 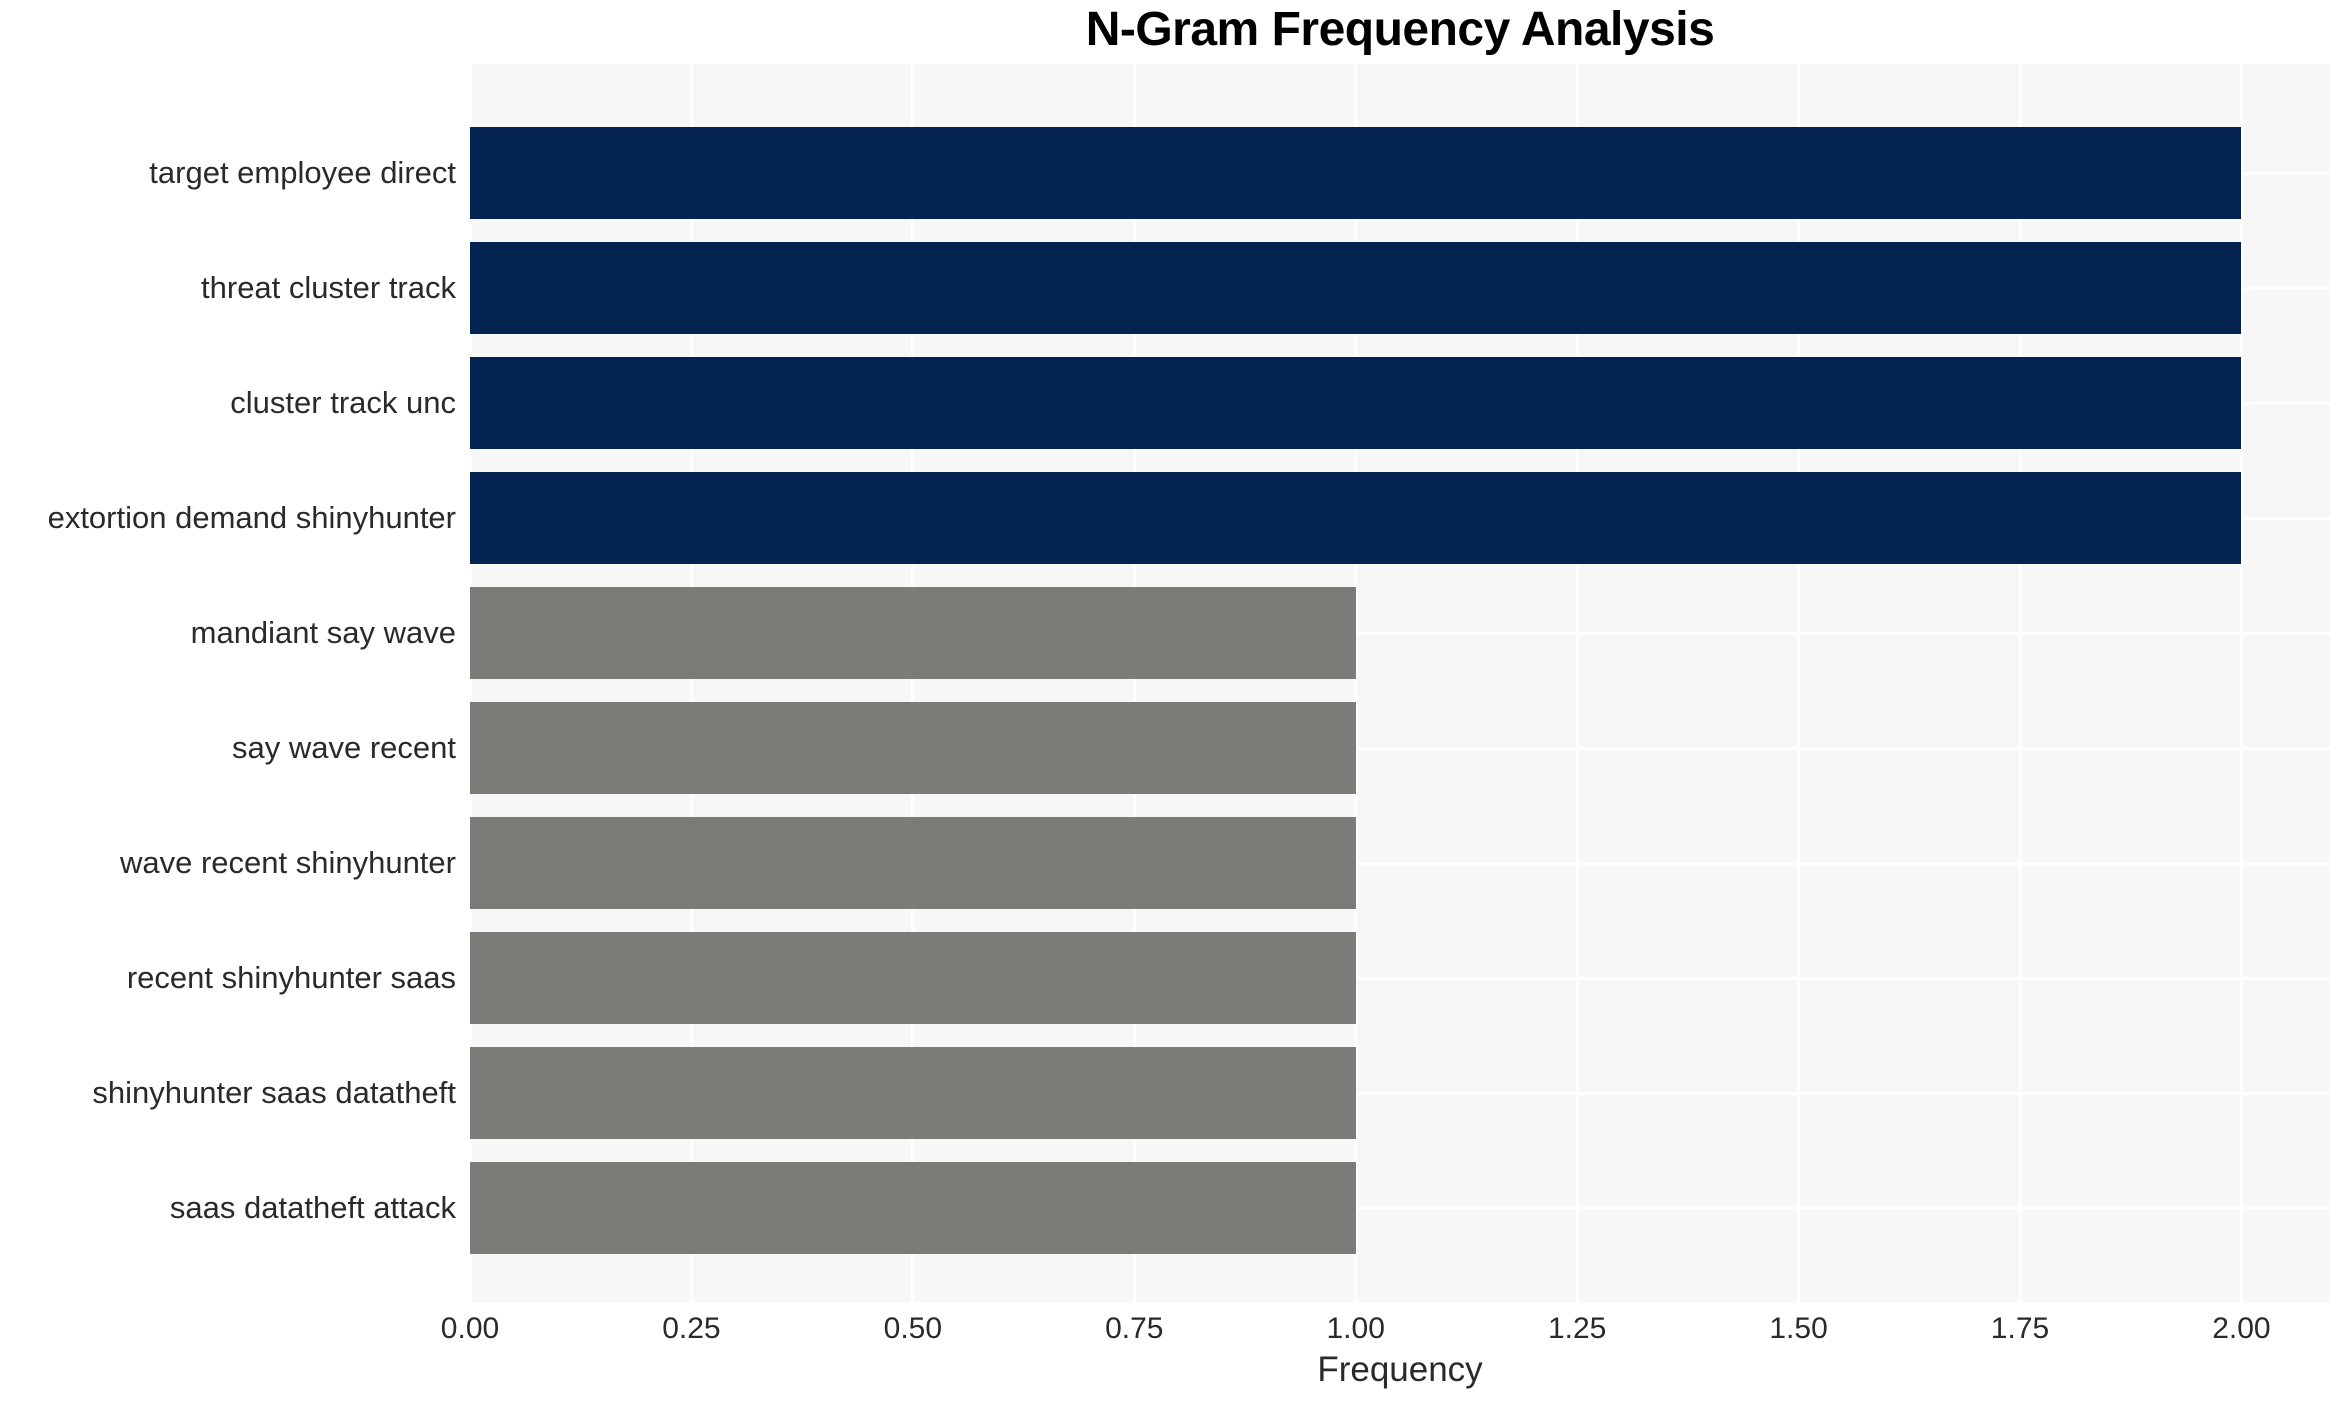 I want to click on category-label: mandiant say wave, so click(x=323, y=632).